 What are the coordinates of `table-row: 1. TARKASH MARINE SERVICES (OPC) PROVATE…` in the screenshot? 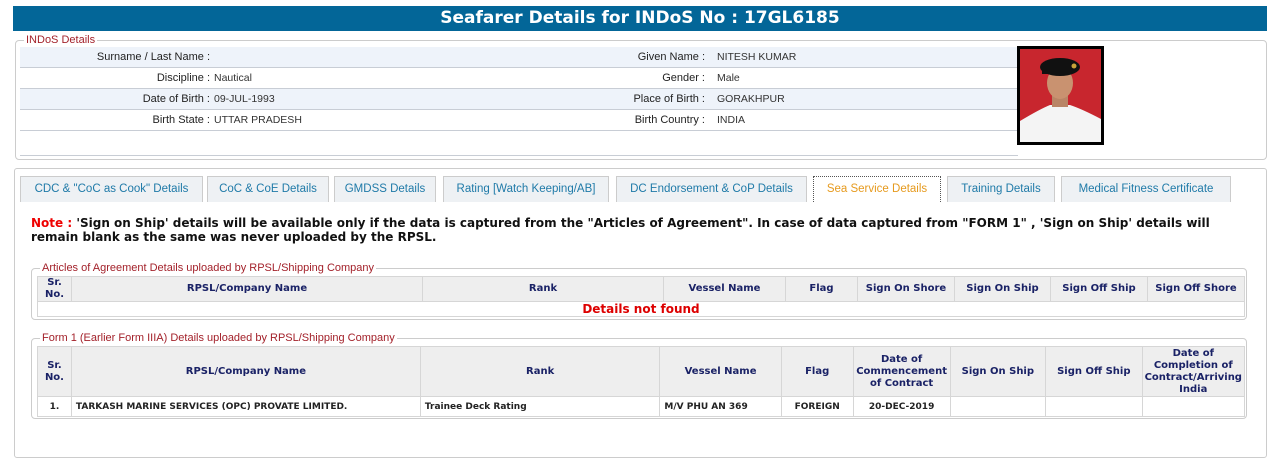 It's located at (641, 406).